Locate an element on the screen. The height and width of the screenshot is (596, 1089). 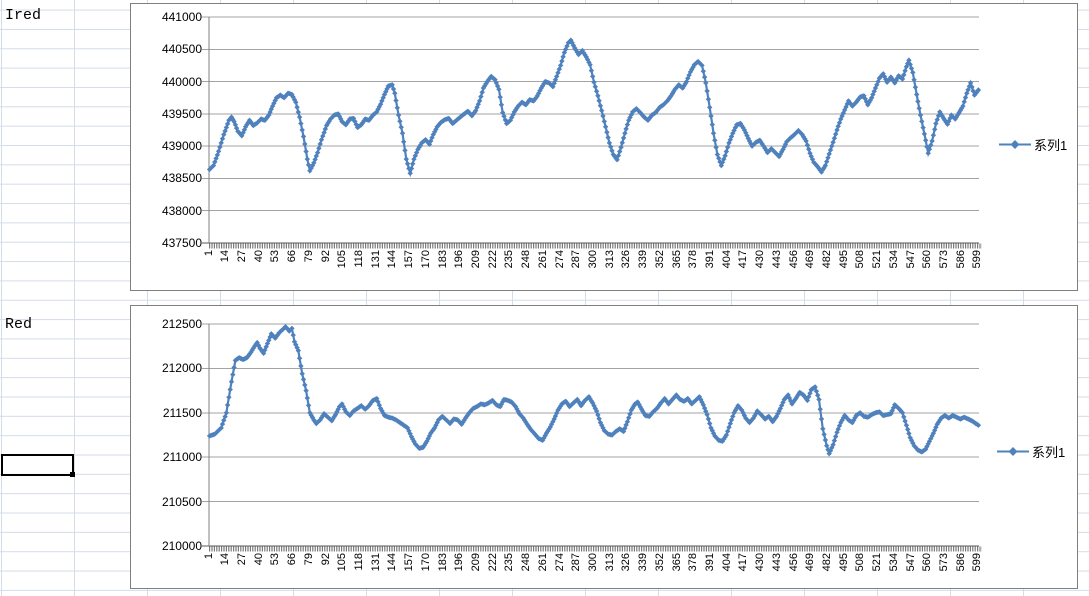
x-axis-tick-label: 339 is located at coordinates (643, 259).